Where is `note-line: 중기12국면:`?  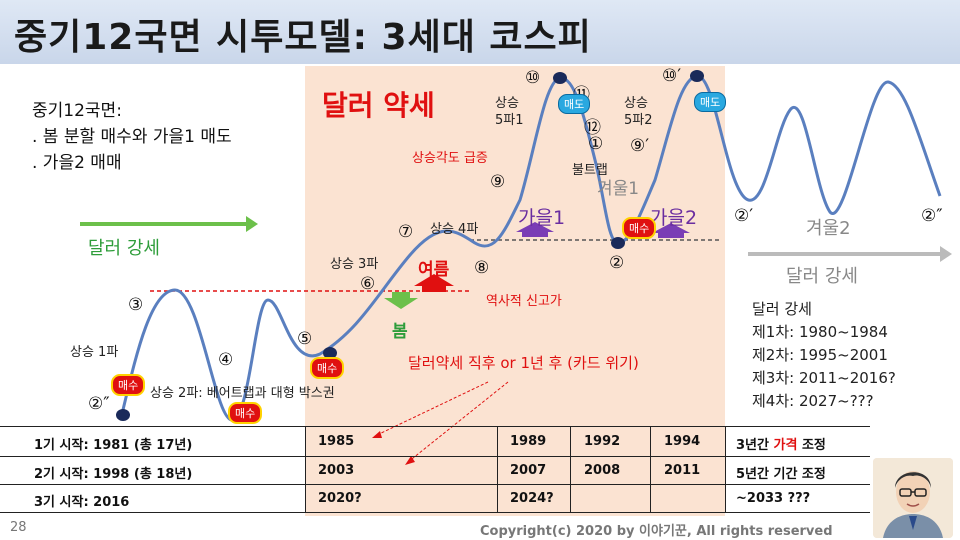 note-line: 중기12국면: is located at coordinates (77, 111).